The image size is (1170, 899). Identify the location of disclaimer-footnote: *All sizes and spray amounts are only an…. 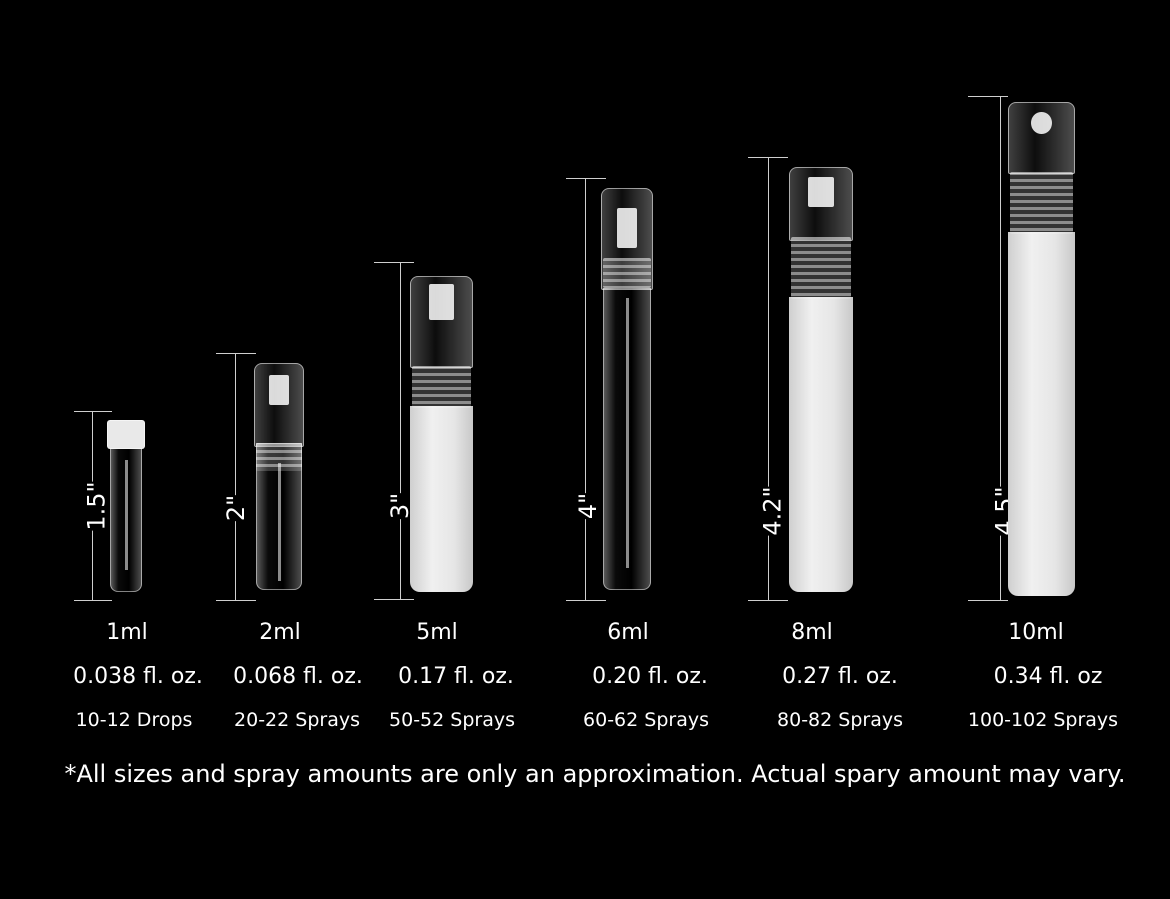
(595, 774).